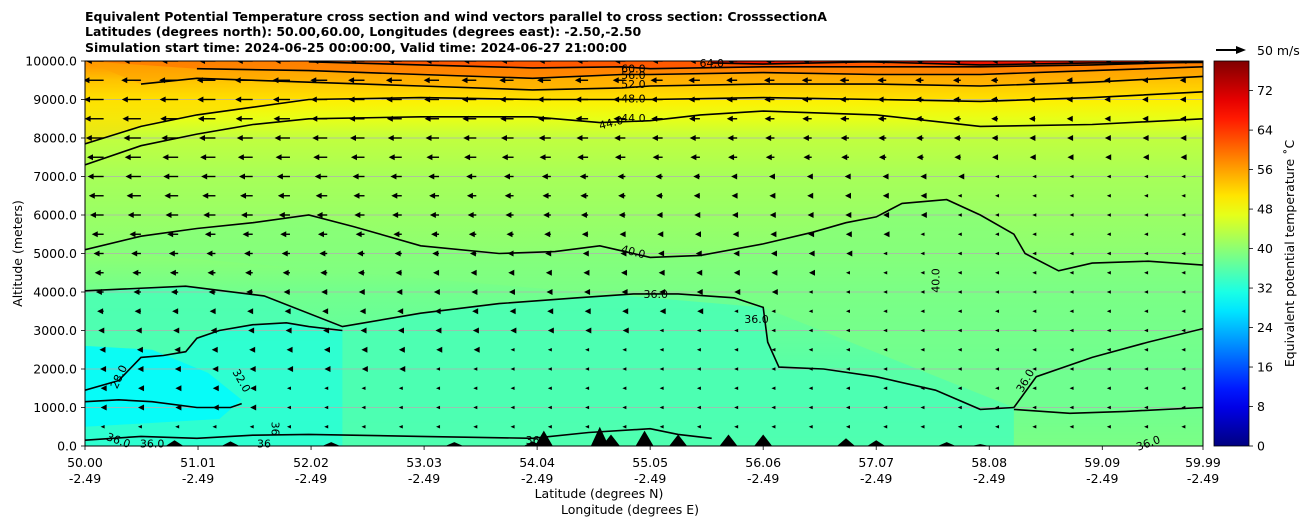  What do you see at coordinates (55, 407) in the screenshot?
I see `y-tick-label: 1000.0` at bounding box center [55, 407].